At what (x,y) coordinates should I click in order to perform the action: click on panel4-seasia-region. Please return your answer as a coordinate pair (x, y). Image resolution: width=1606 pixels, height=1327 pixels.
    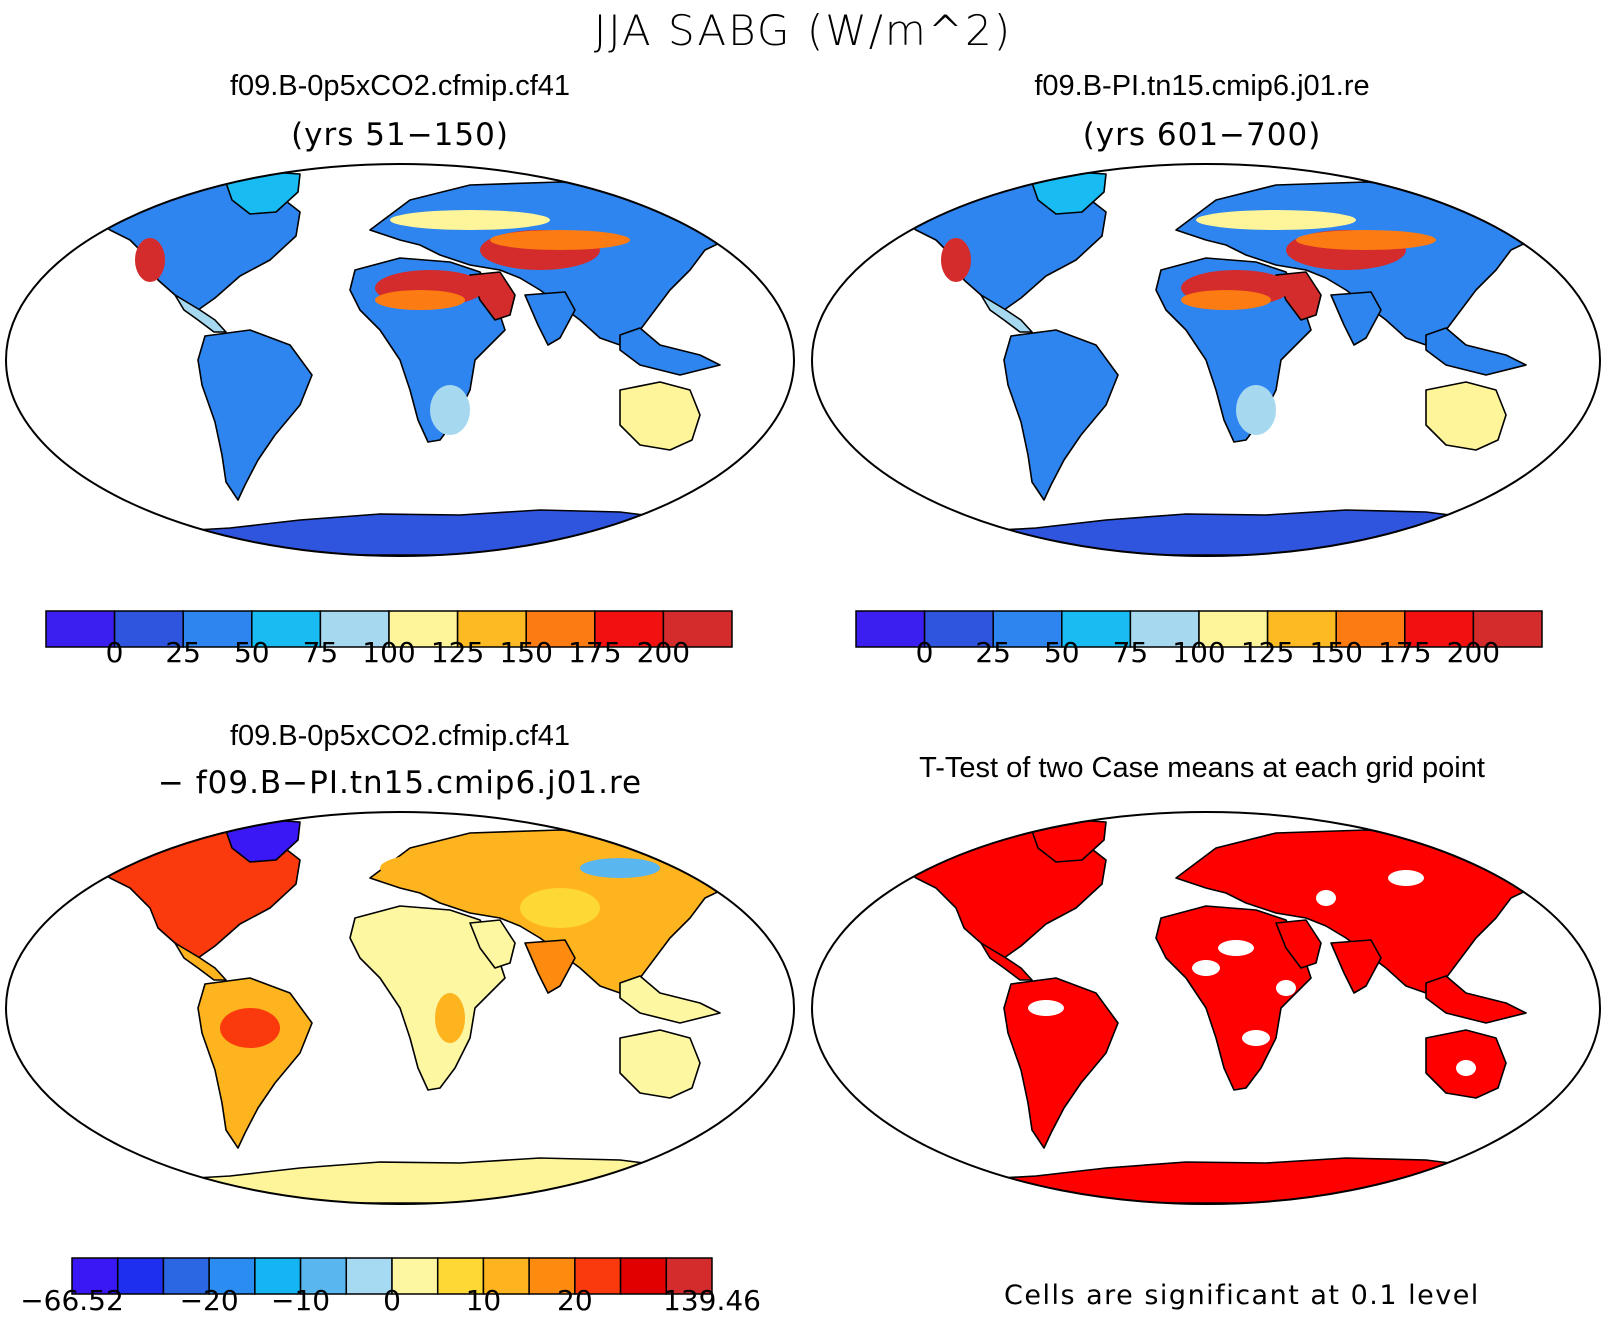
    Looking at the image, I should click on (1476, 999).